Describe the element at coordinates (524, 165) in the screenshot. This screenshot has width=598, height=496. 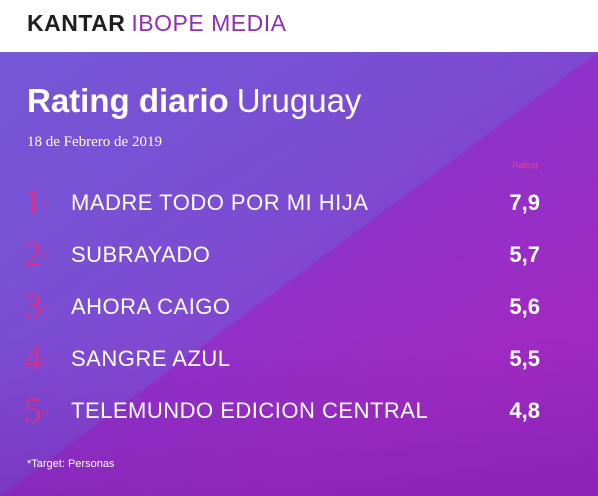
I see `rating-column-header: Rating` at that location.